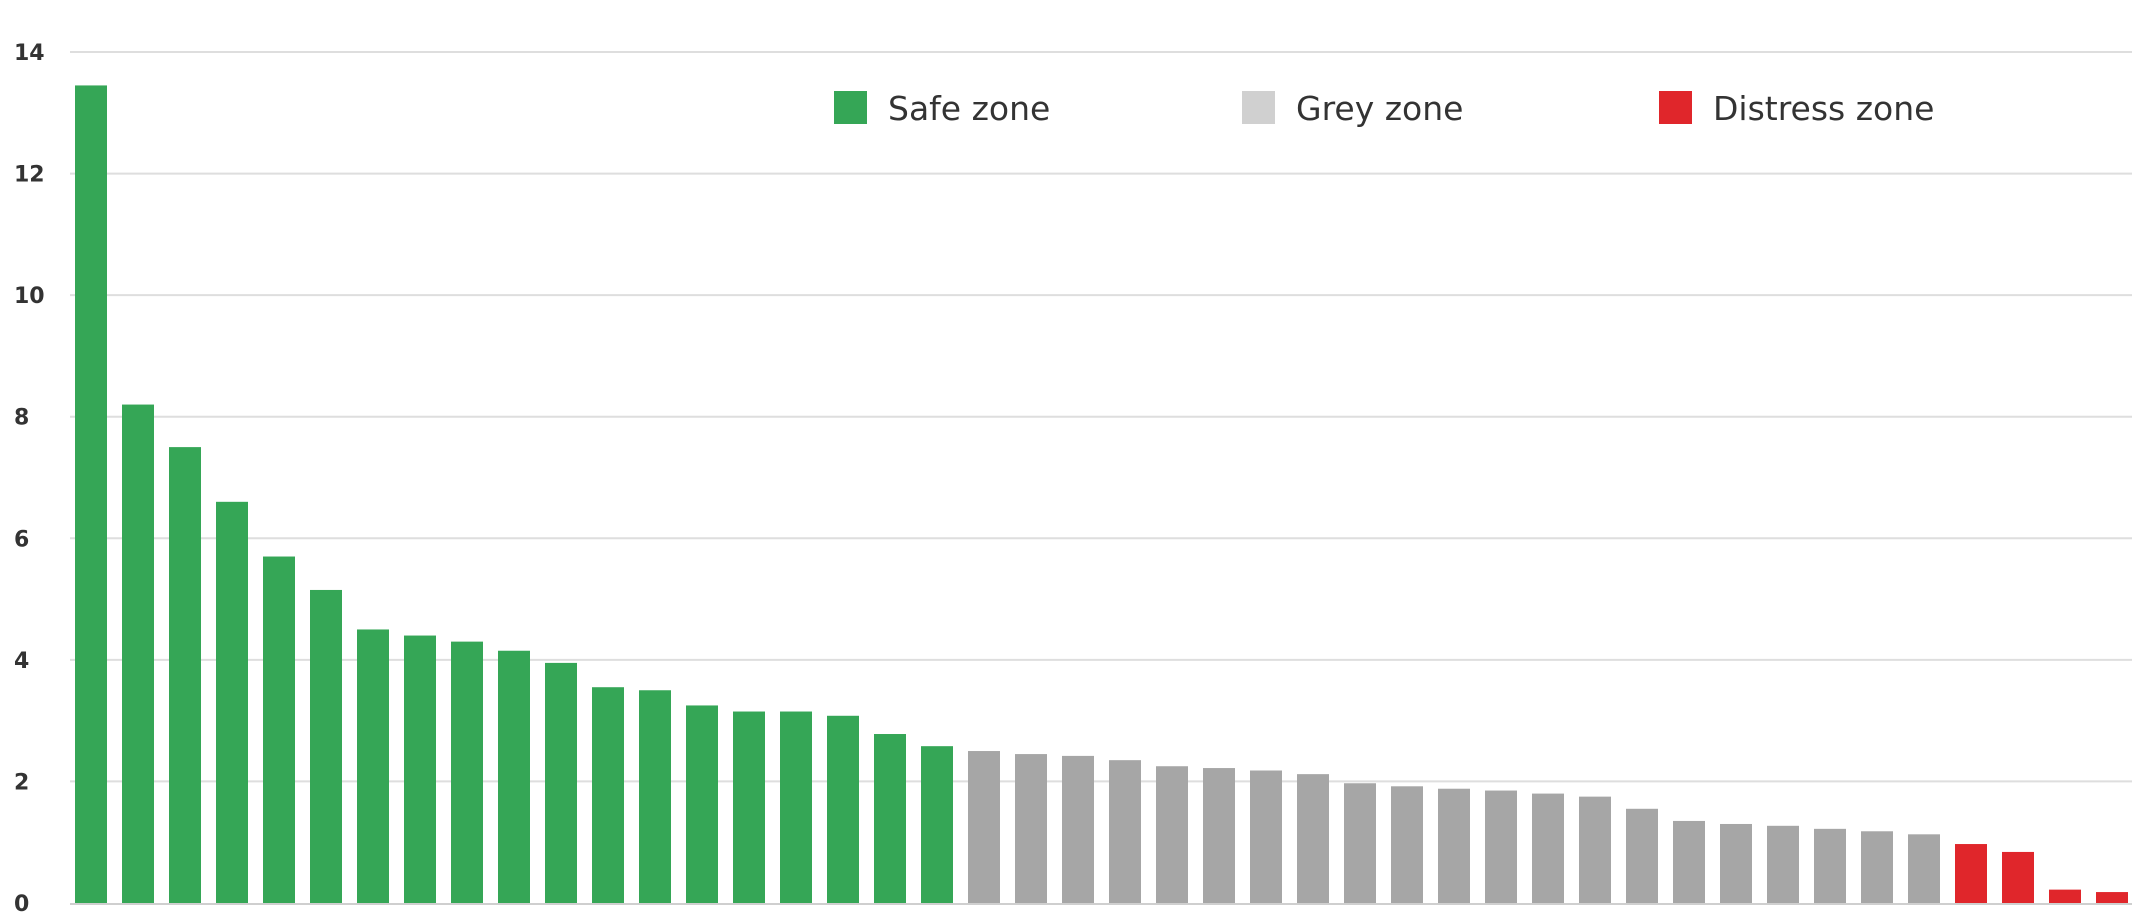 This screenshot has width=2141, height=920. I want to click on legend-item-safe: Safe zone, so click(942, 108).